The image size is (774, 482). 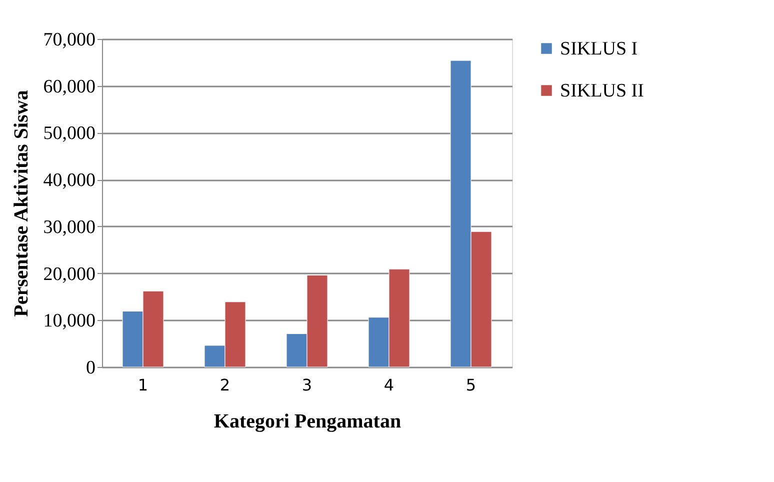 I want to click on x-tick-label: 2, so click(x=225, y=385).